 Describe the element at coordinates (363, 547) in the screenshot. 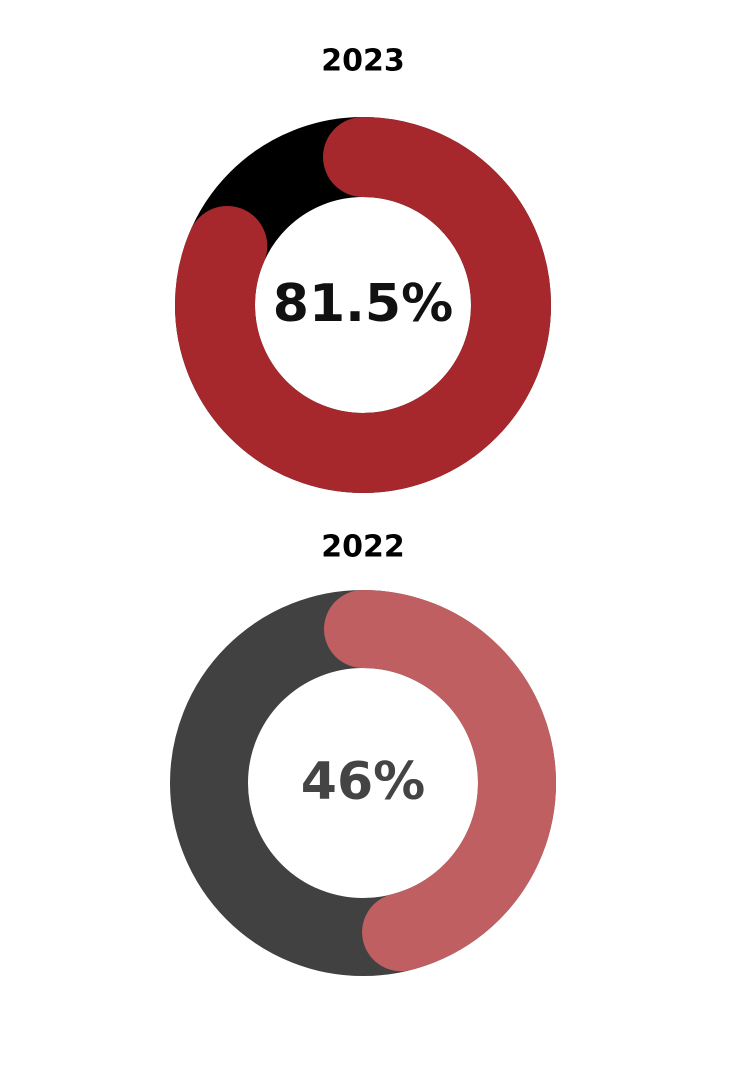

I see `chart-title: 2022` at that location.